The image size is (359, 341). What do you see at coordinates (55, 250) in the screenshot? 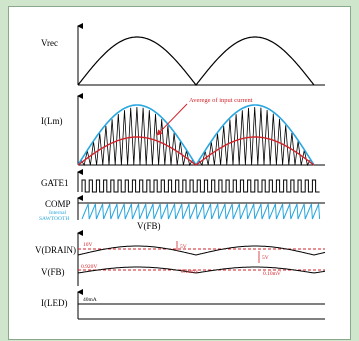
I see `vdrain-label: V(DRAIN)` at bounding box center [55, 250].